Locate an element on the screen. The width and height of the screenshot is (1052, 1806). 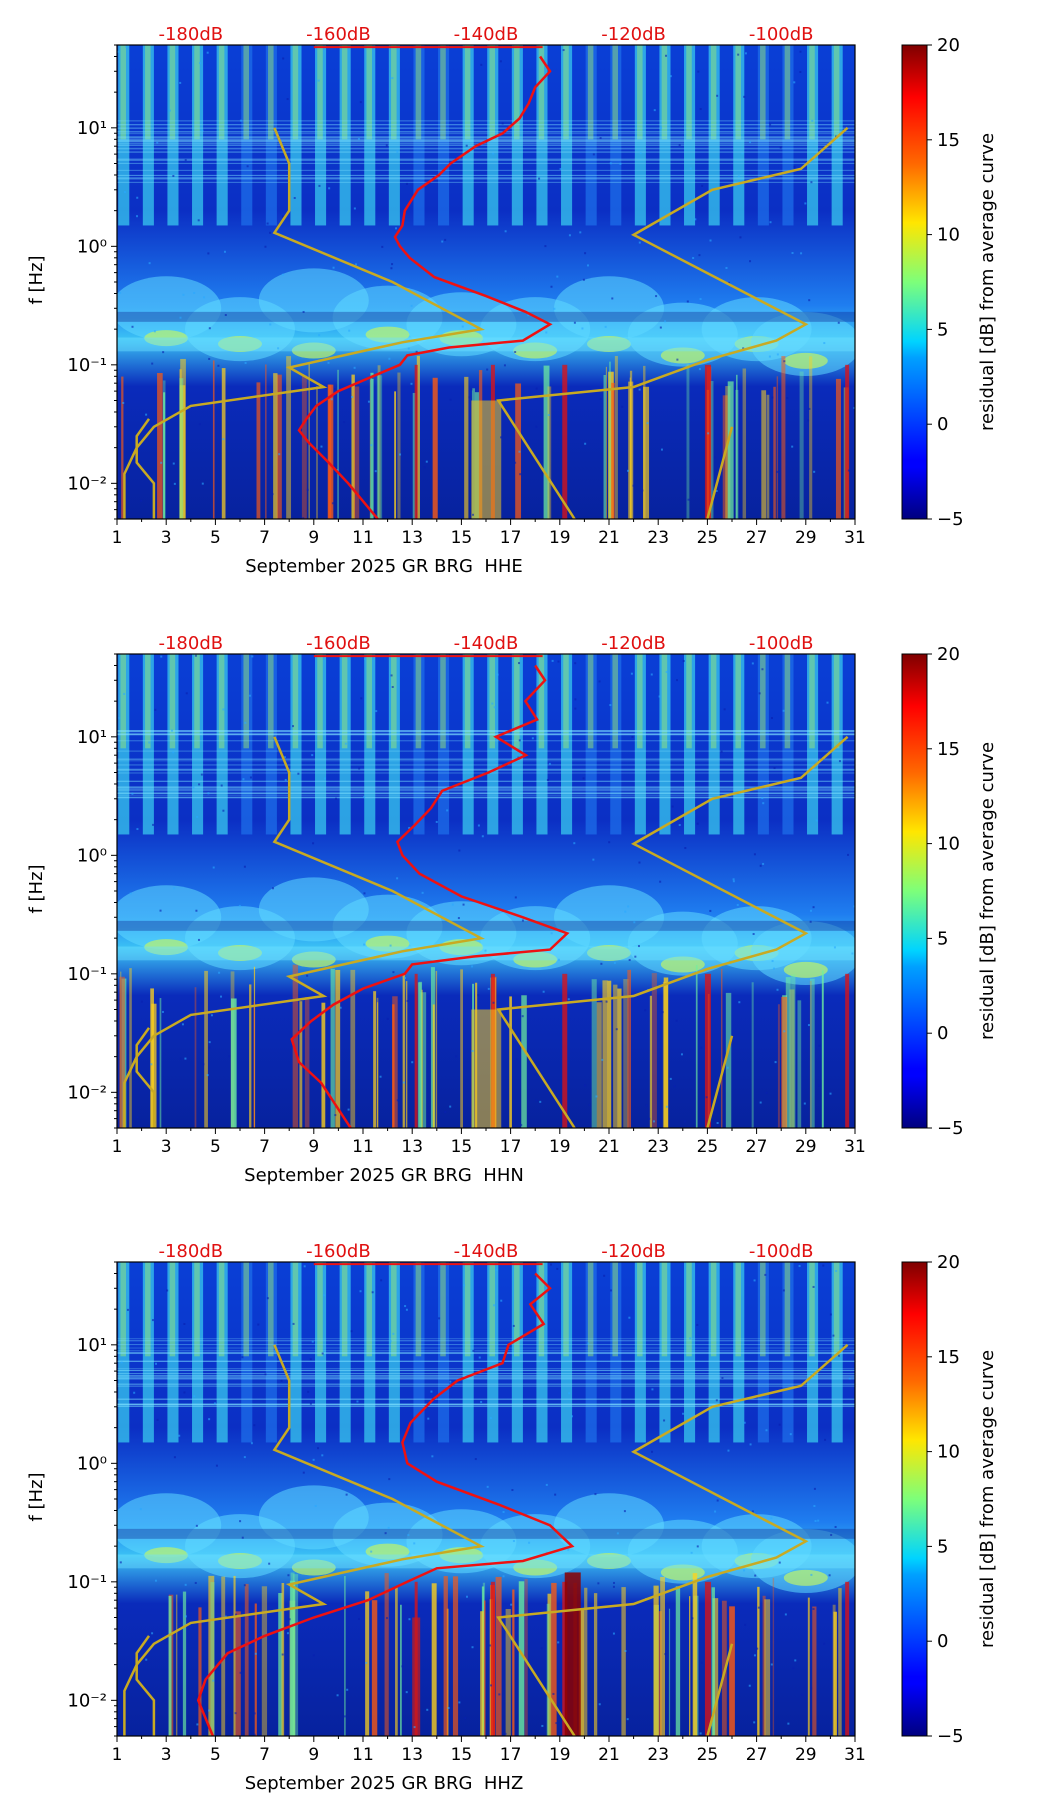
y-tick-label: 10¹ is located at coordinates (92, 1345).